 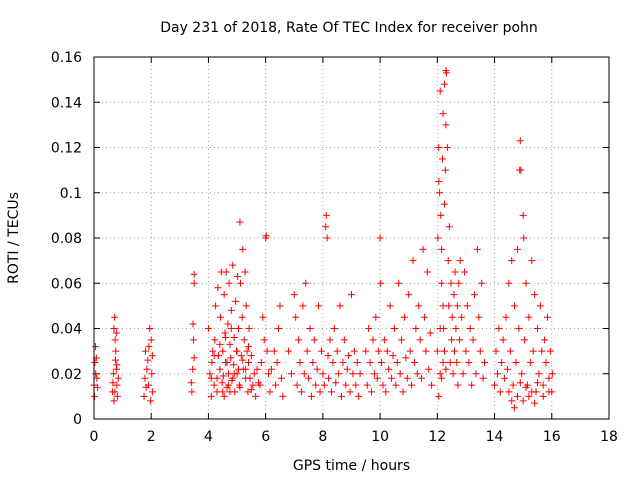 What do you see at coordinates (71, 194) in the screenshot?
I see `y-tick-label: 0.1` at bounding box center [71, 194].